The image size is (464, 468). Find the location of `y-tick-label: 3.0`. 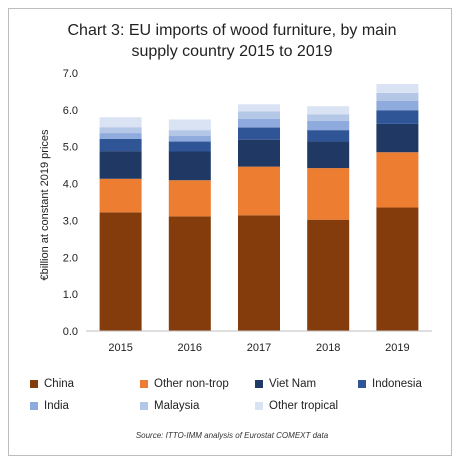

y-tick-label: 3.0 is located at coordinates (70, 221).